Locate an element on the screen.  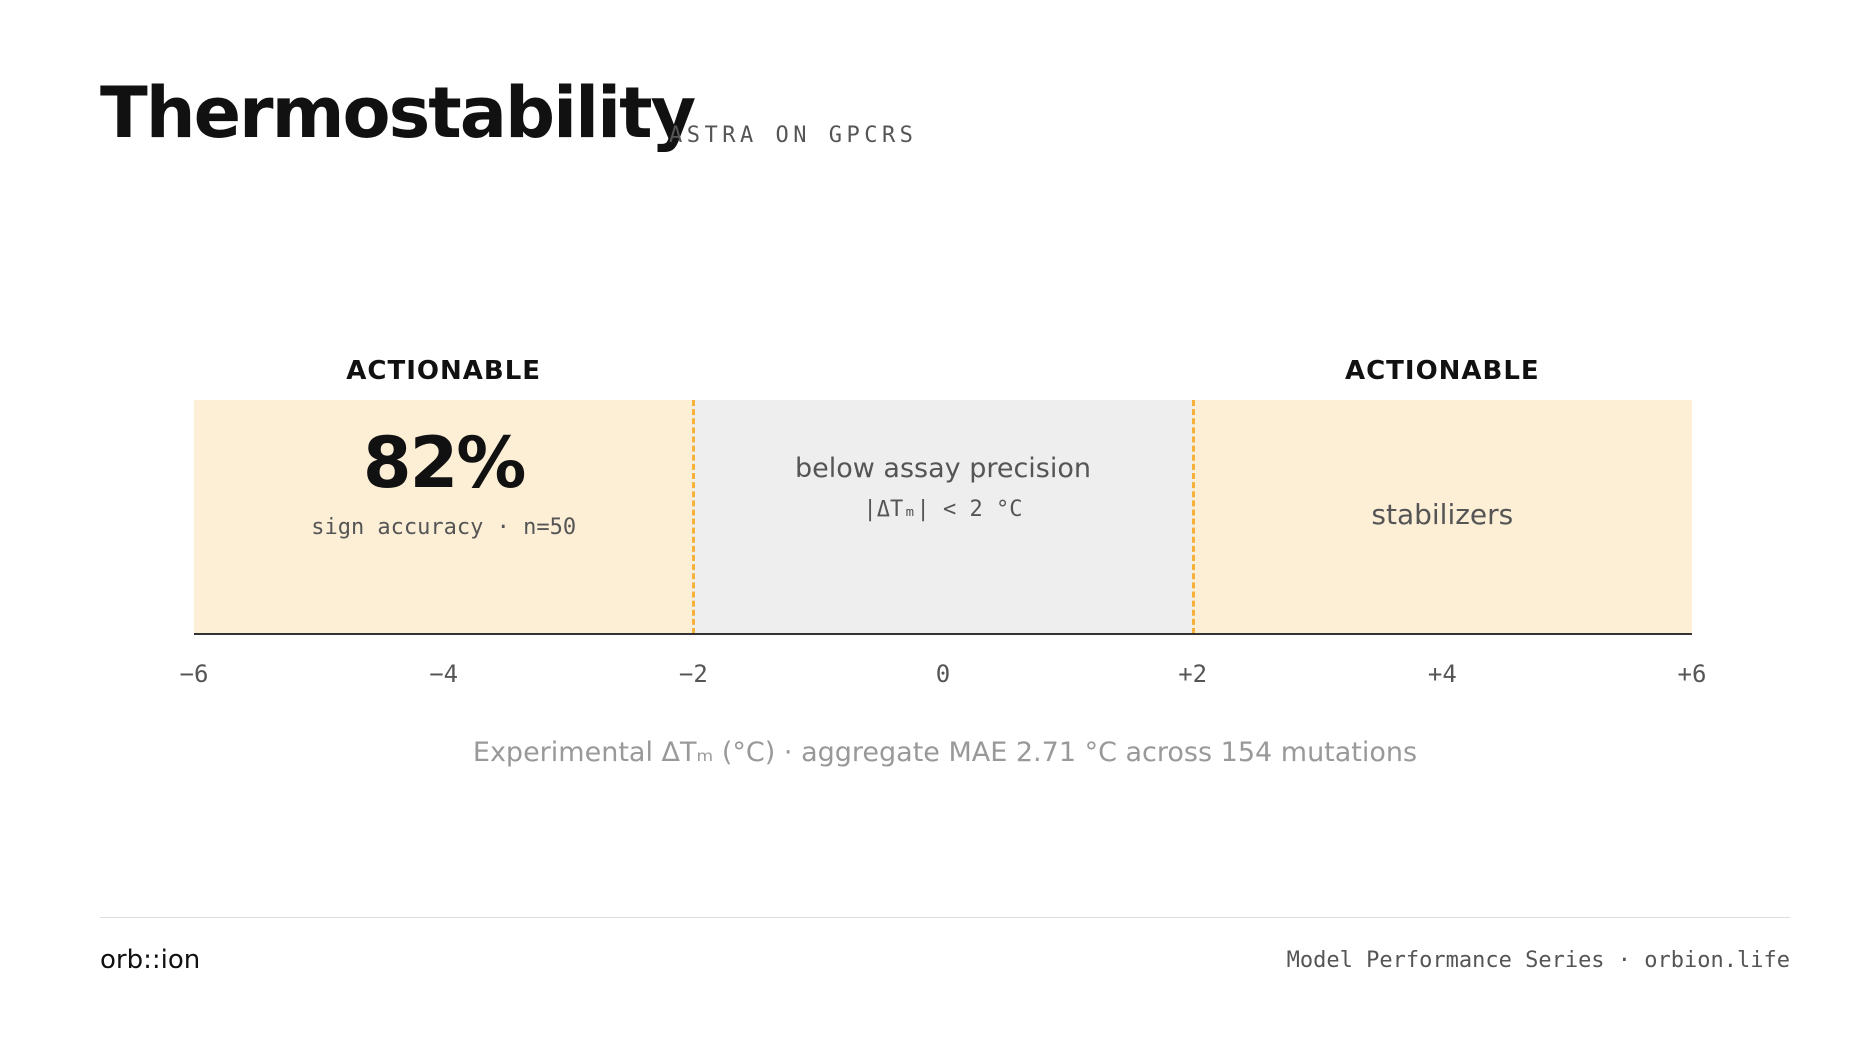
x-tick-label: +2 is located at coordinates (1193, 674).